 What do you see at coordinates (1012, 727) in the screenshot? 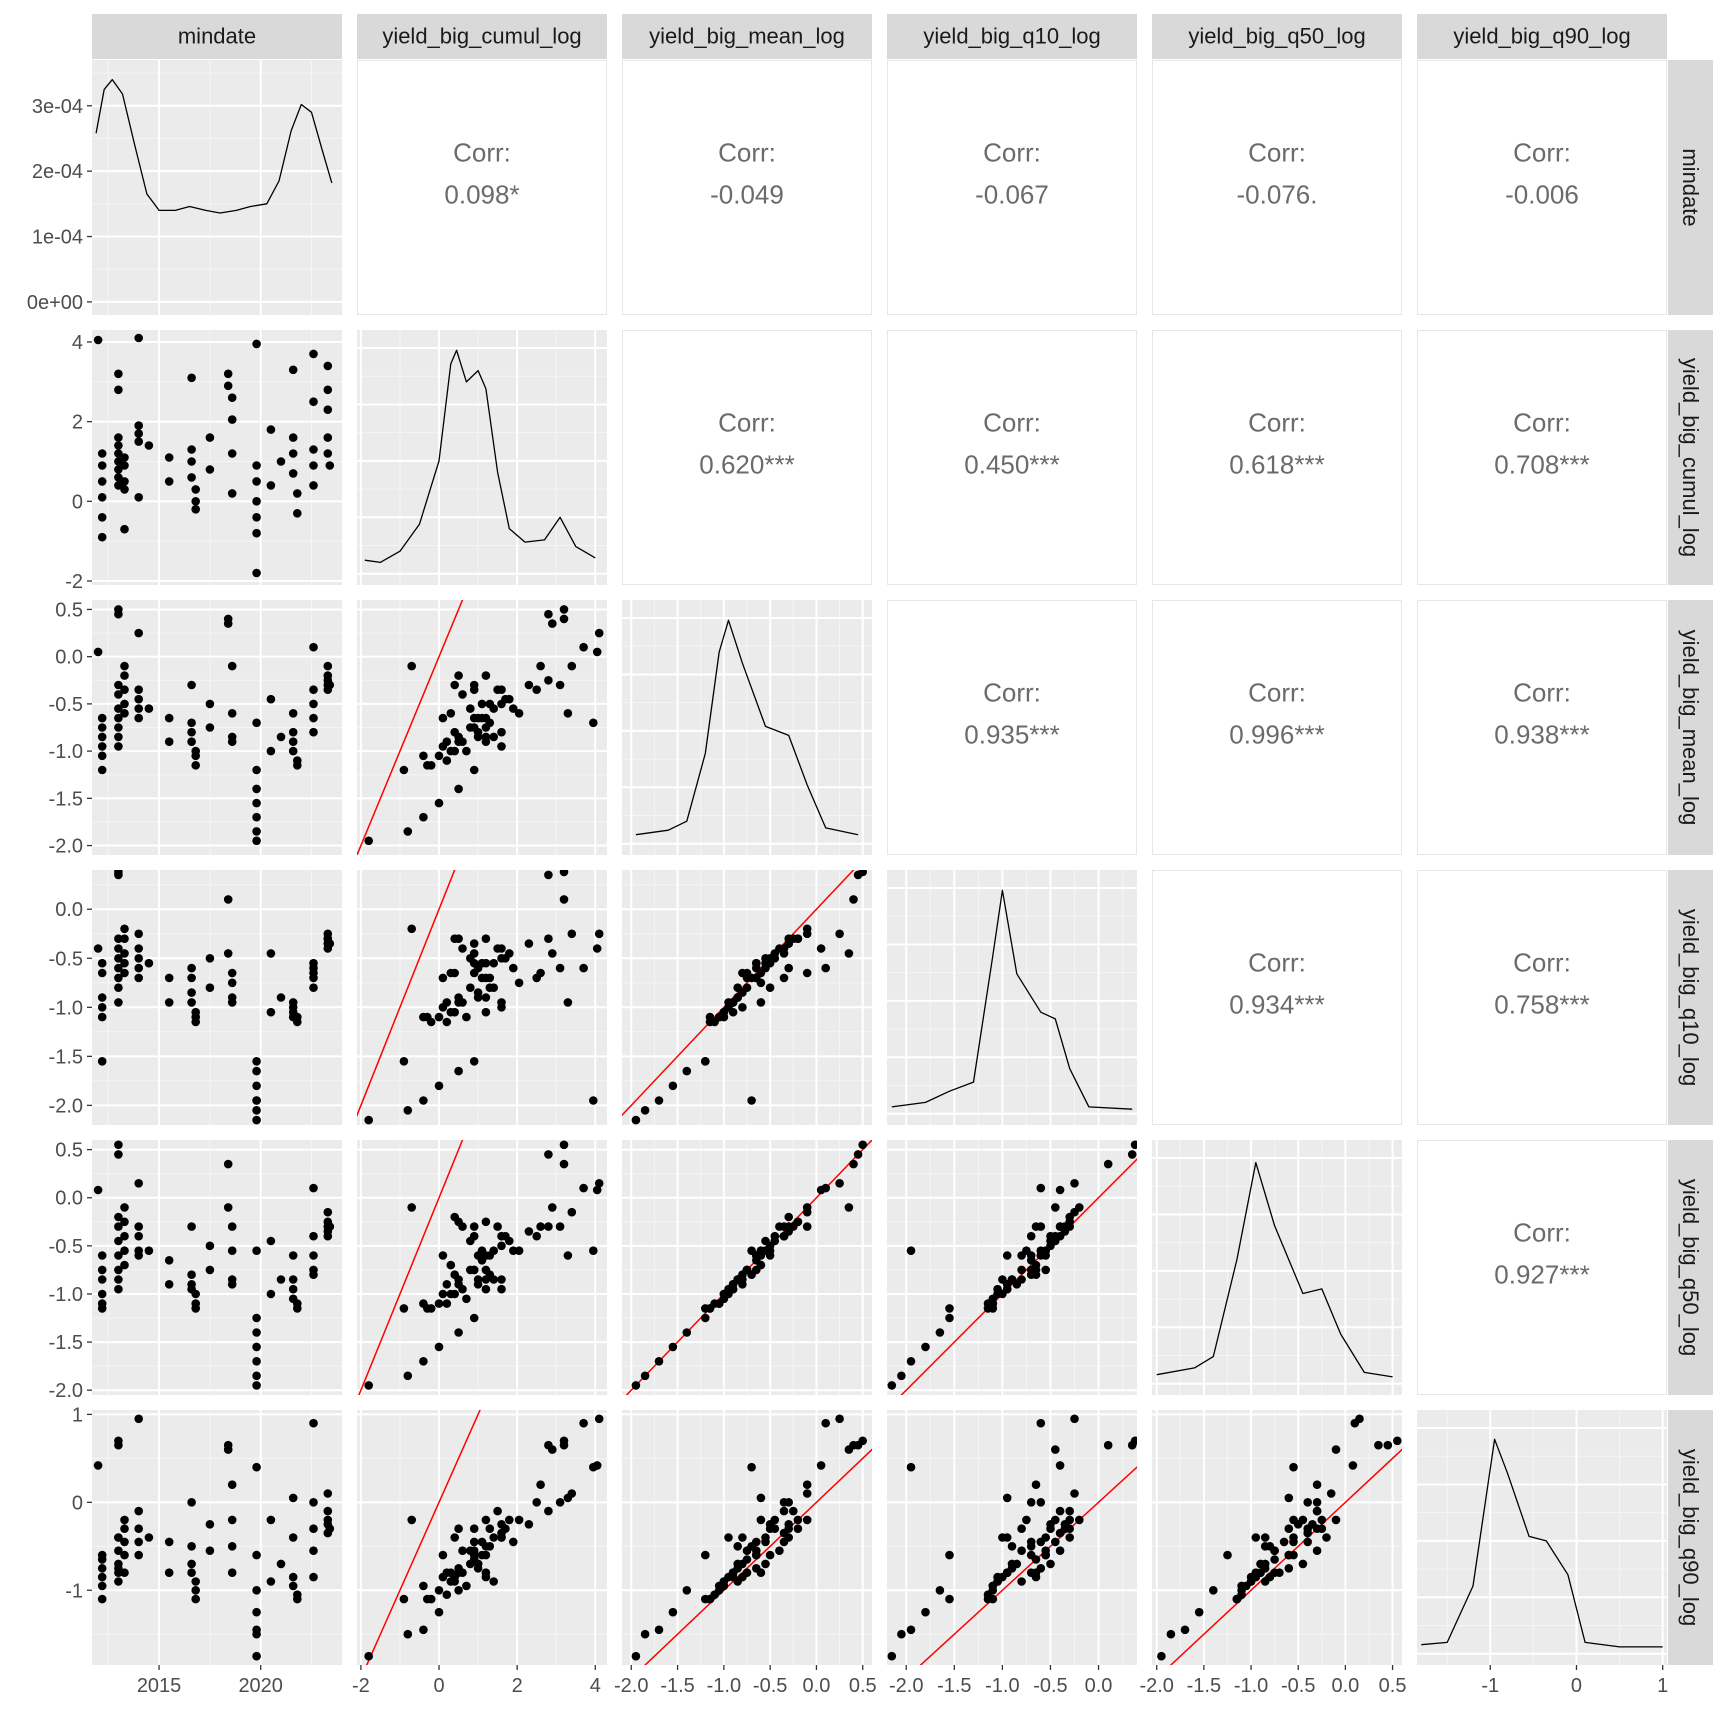
I see `panel-yield_big_mean_log-vs-yield_big_q10_log: Corr: 0.935***` at bounding box center [1012, 727].